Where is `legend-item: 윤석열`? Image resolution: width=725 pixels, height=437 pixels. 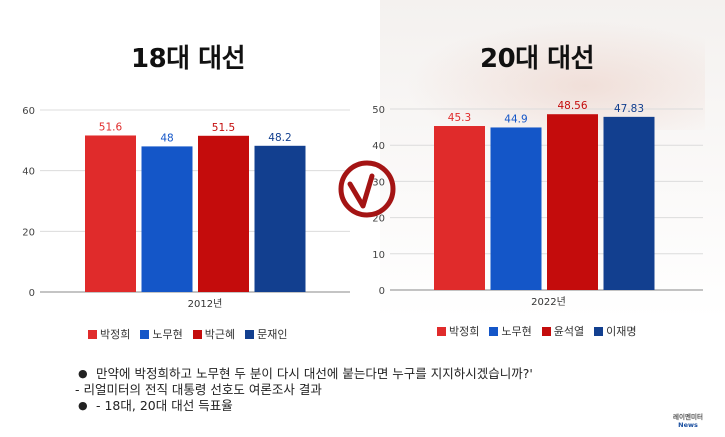
legend-item: 윤석열 is located at coordinates (563, 331).